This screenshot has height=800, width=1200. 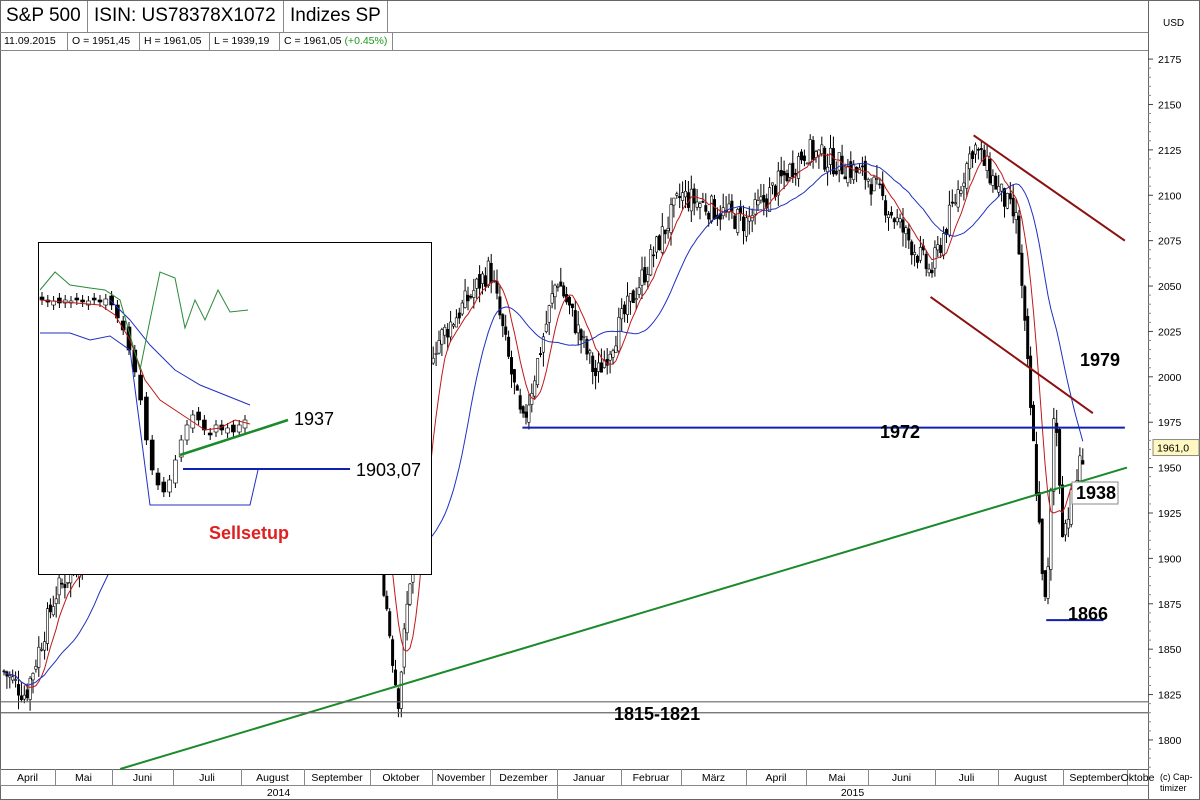 What do you see at coordinates (853, 793) in the screenshot?
I see `year-label: 2015` at bounding box center [853, 793].